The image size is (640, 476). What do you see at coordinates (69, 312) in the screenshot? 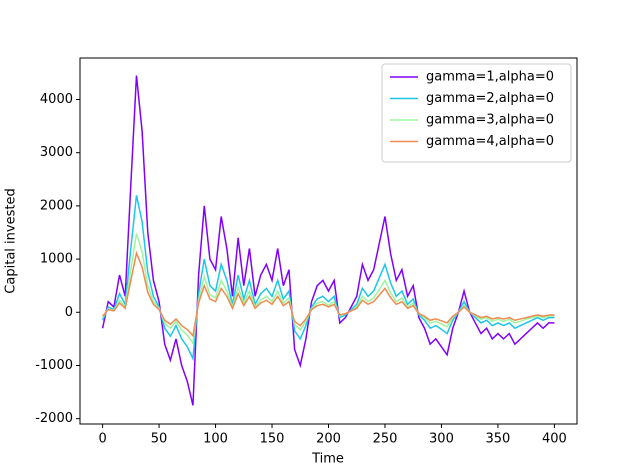
I see `y-tick-label: 0` at bounding box center [69, 312].